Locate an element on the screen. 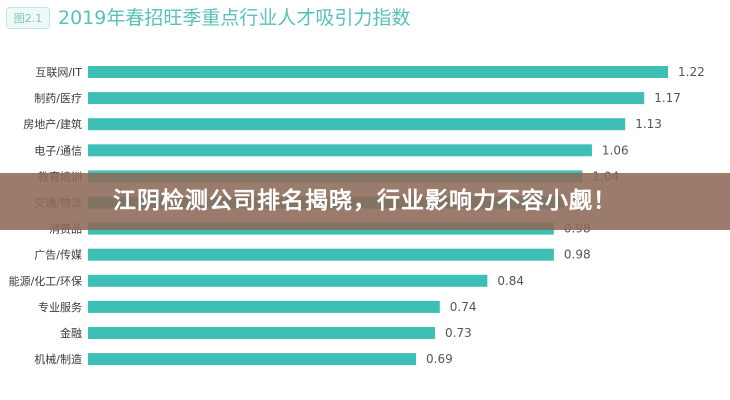 The image size is (730, 400). value-label: 1.22 is located at coordinates (691, 72).